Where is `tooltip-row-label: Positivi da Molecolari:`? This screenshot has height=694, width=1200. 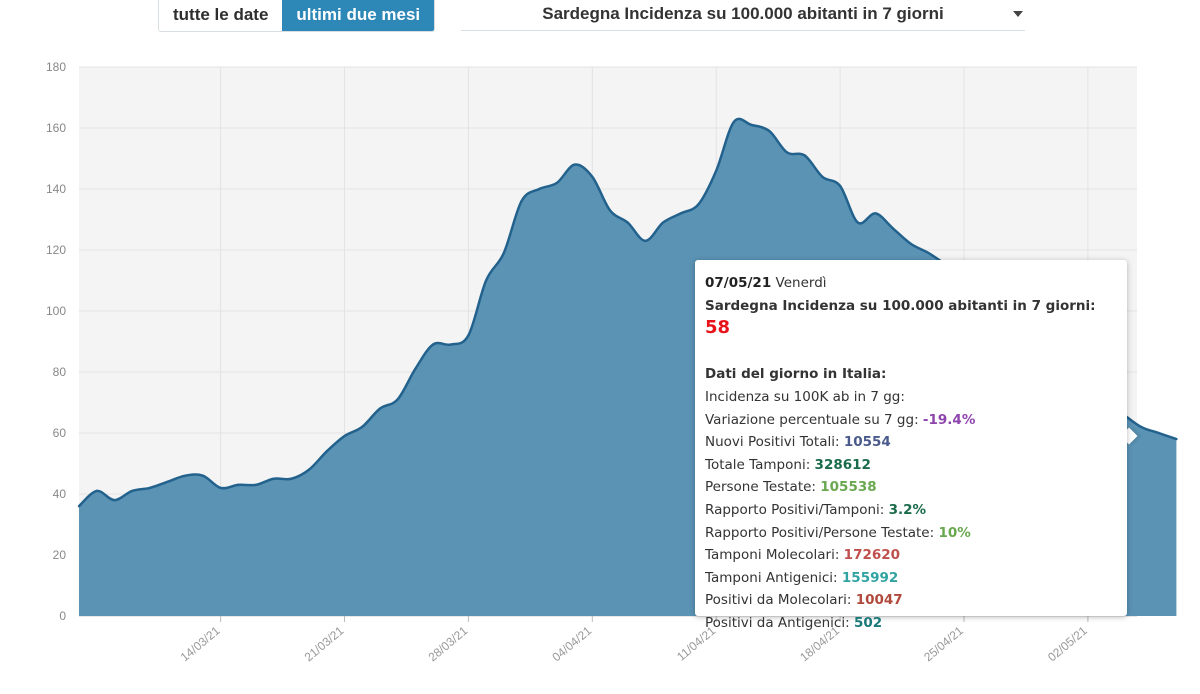 tooltip-row-label: Positivi da Molecolari: is located at coordinates (780, 600).